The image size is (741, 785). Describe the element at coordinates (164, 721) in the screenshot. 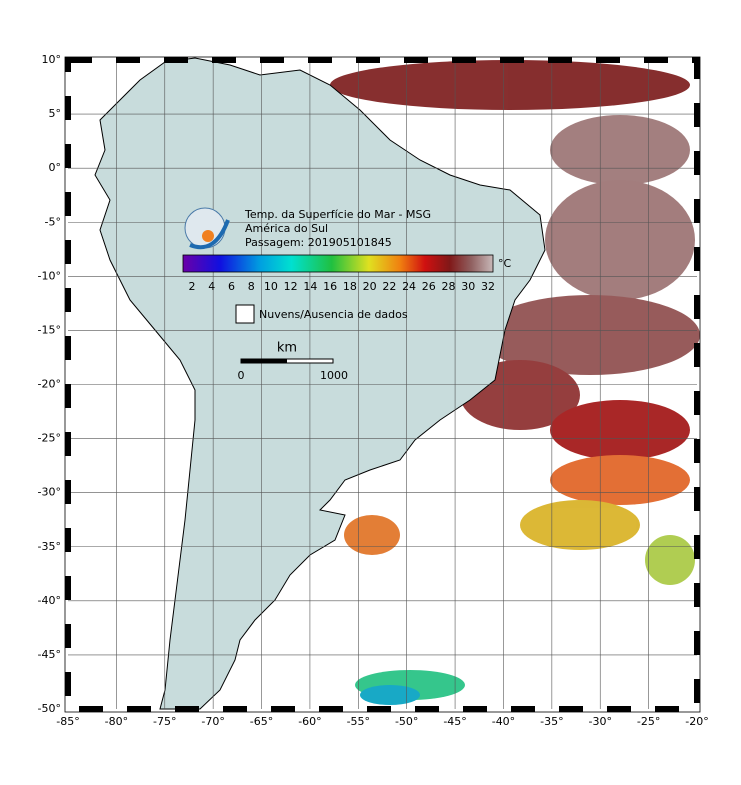

I see `longitude-label: -75°` at that location.